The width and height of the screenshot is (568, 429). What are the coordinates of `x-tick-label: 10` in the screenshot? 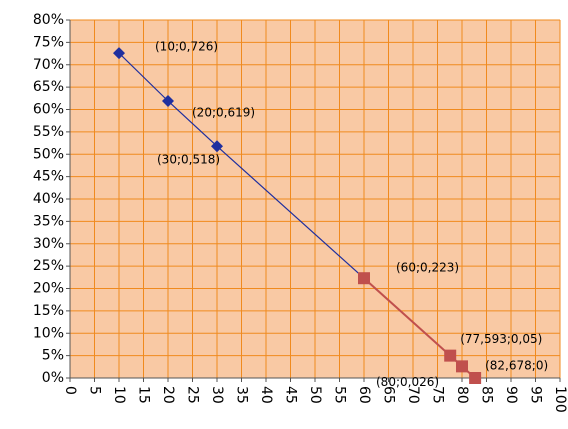 It's located at (119, 395).